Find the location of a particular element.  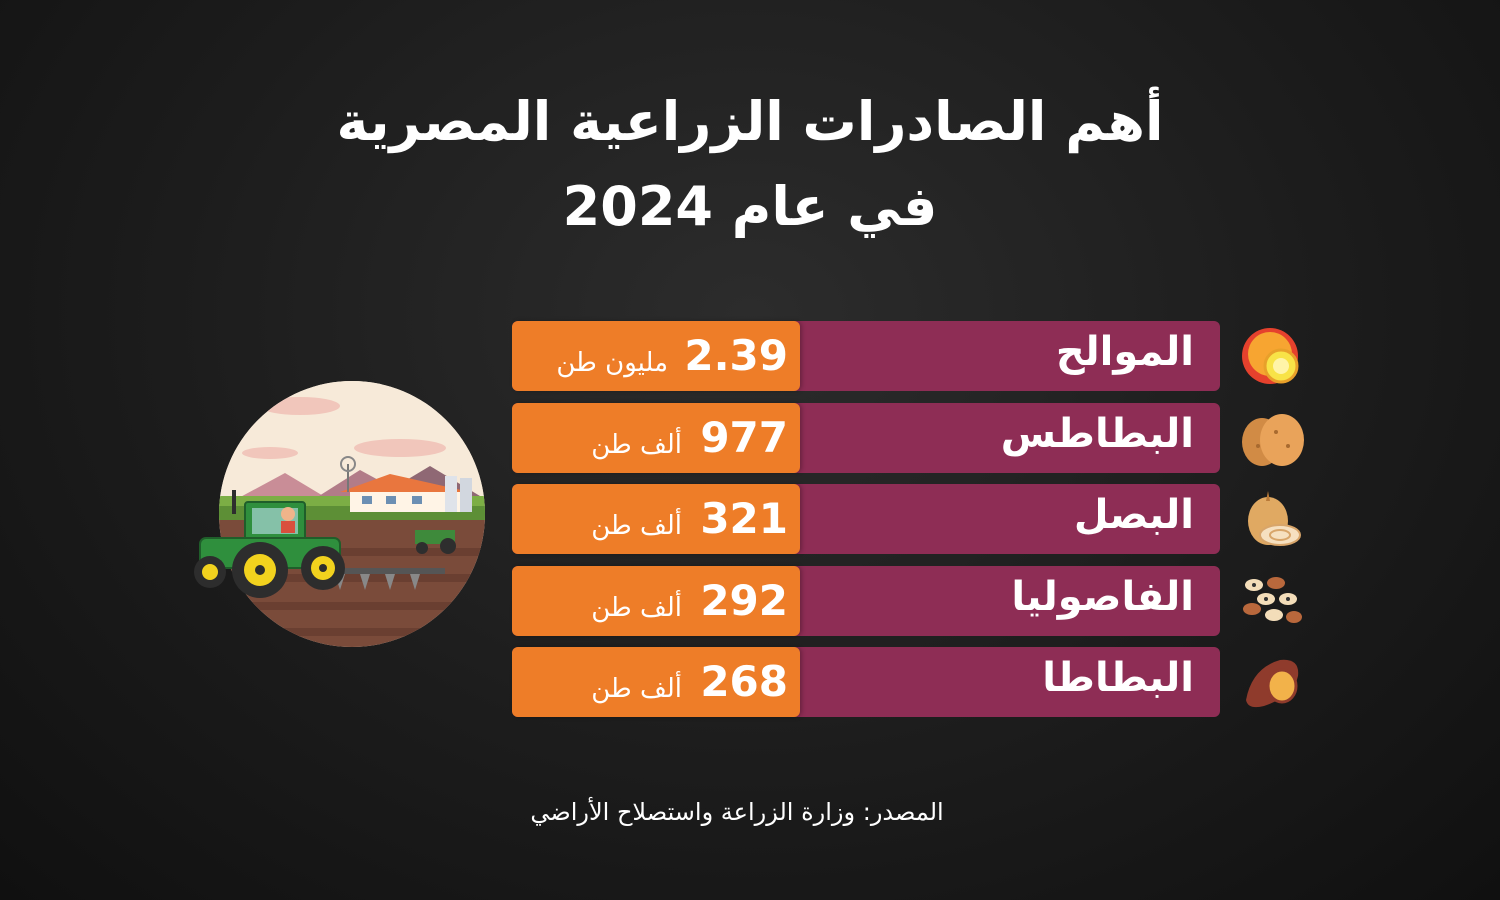

export-name: البطاطس is located at coordinates (1097, 433).